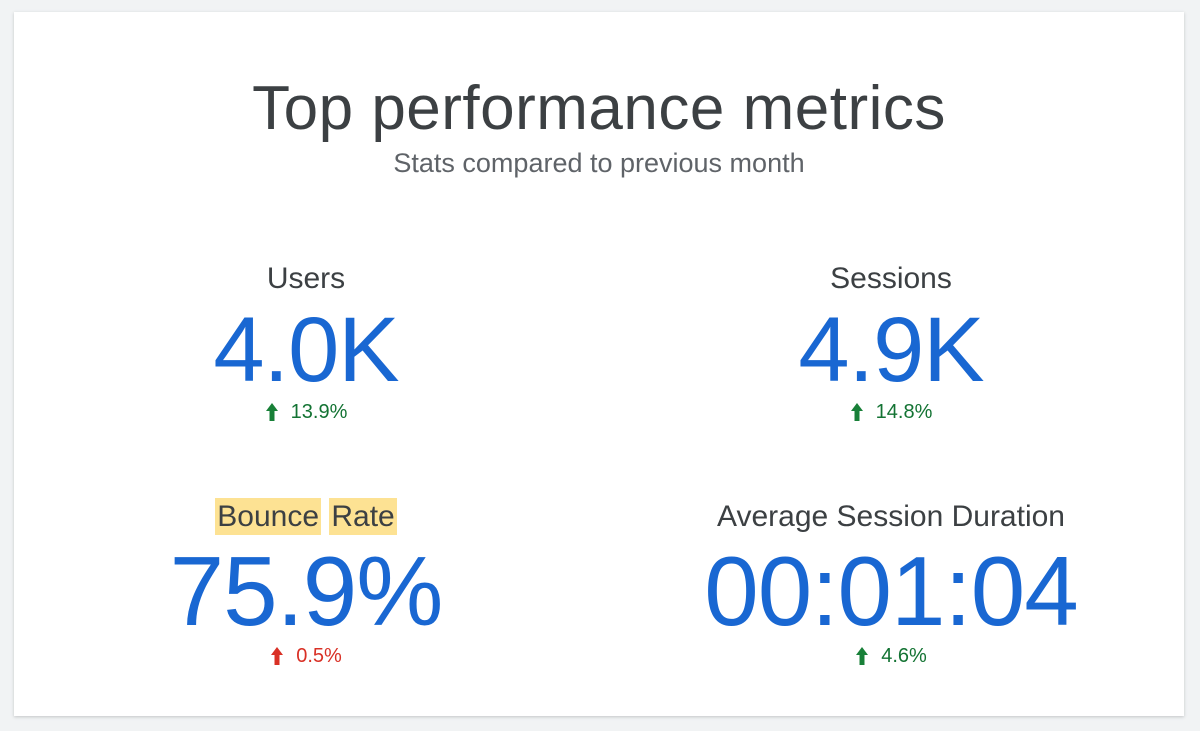 The height and width of the screenshot is (731, 1200). I want to click on metric-sessions: Sessions 4.9K 14.8%, so click(891, 345).